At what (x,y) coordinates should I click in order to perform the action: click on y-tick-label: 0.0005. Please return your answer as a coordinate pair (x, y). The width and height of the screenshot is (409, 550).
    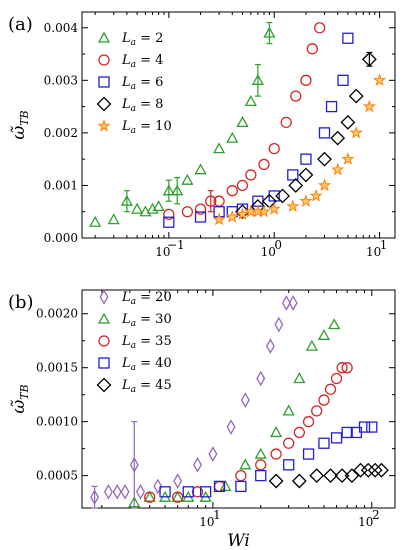
    Looking at the image, I should click on (57, 476).